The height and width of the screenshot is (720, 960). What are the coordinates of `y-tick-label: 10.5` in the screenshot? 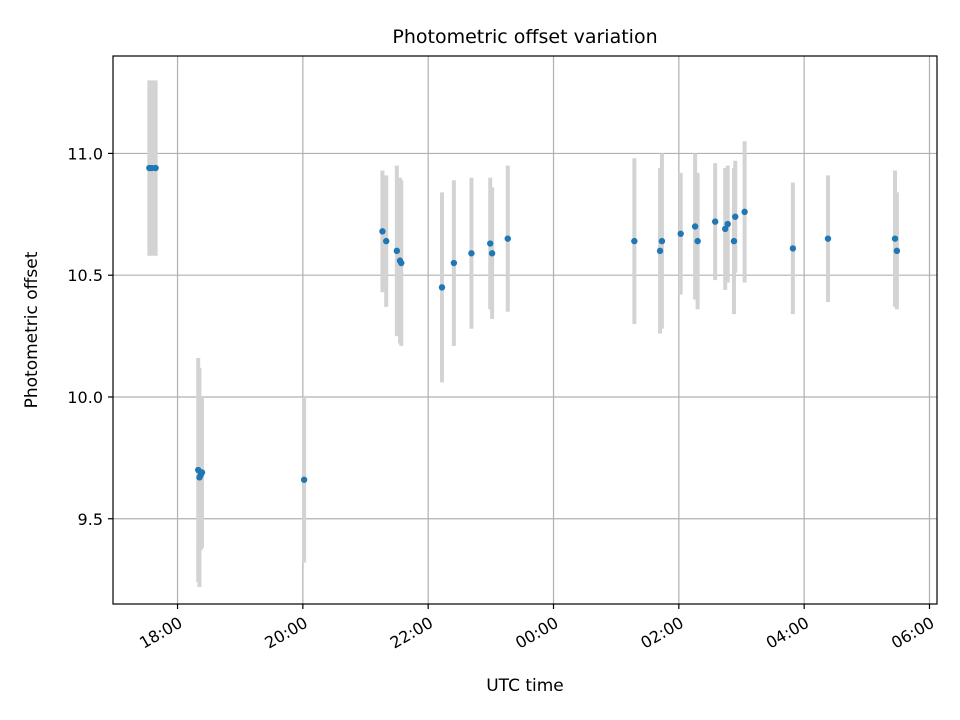 It's located at (85, 275).